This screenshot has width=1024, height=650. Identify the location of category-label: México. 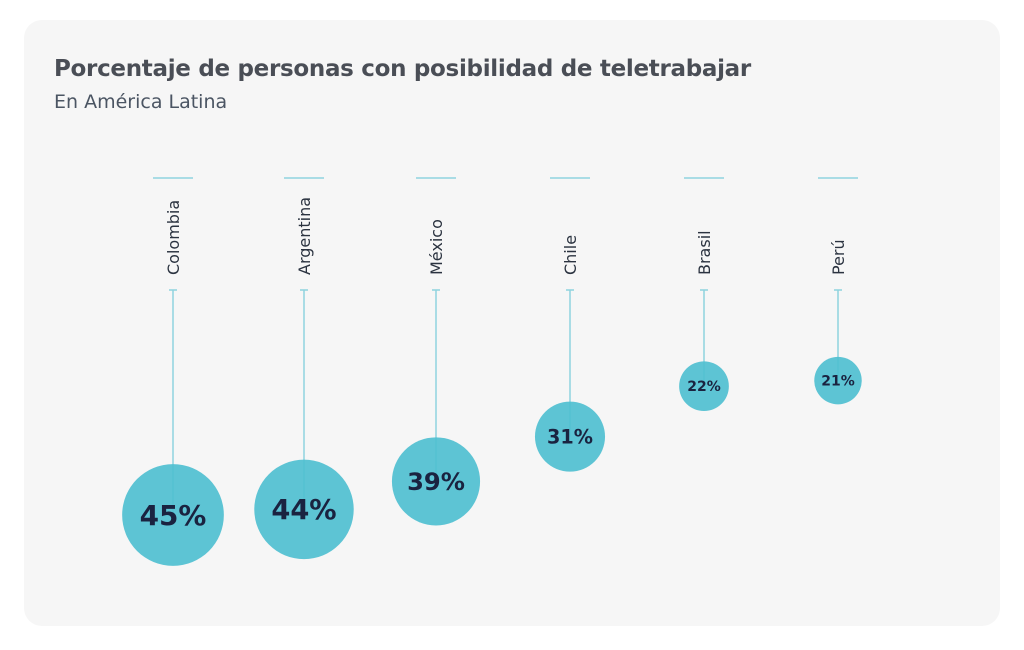
(436, 247).